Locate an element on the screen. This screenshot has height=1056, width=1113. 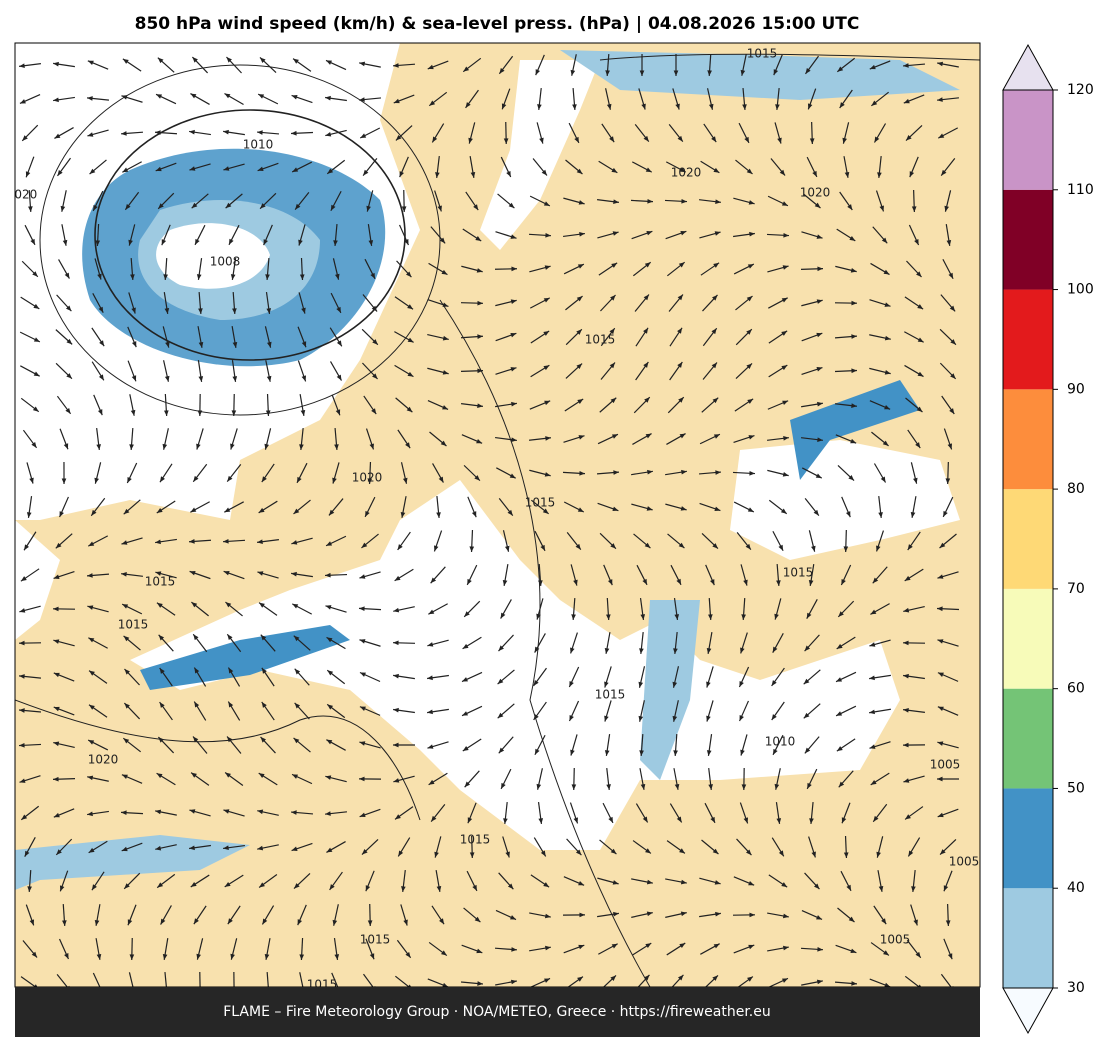
colorbar-tick-label: 120 is located at coordinates (1080, 90).